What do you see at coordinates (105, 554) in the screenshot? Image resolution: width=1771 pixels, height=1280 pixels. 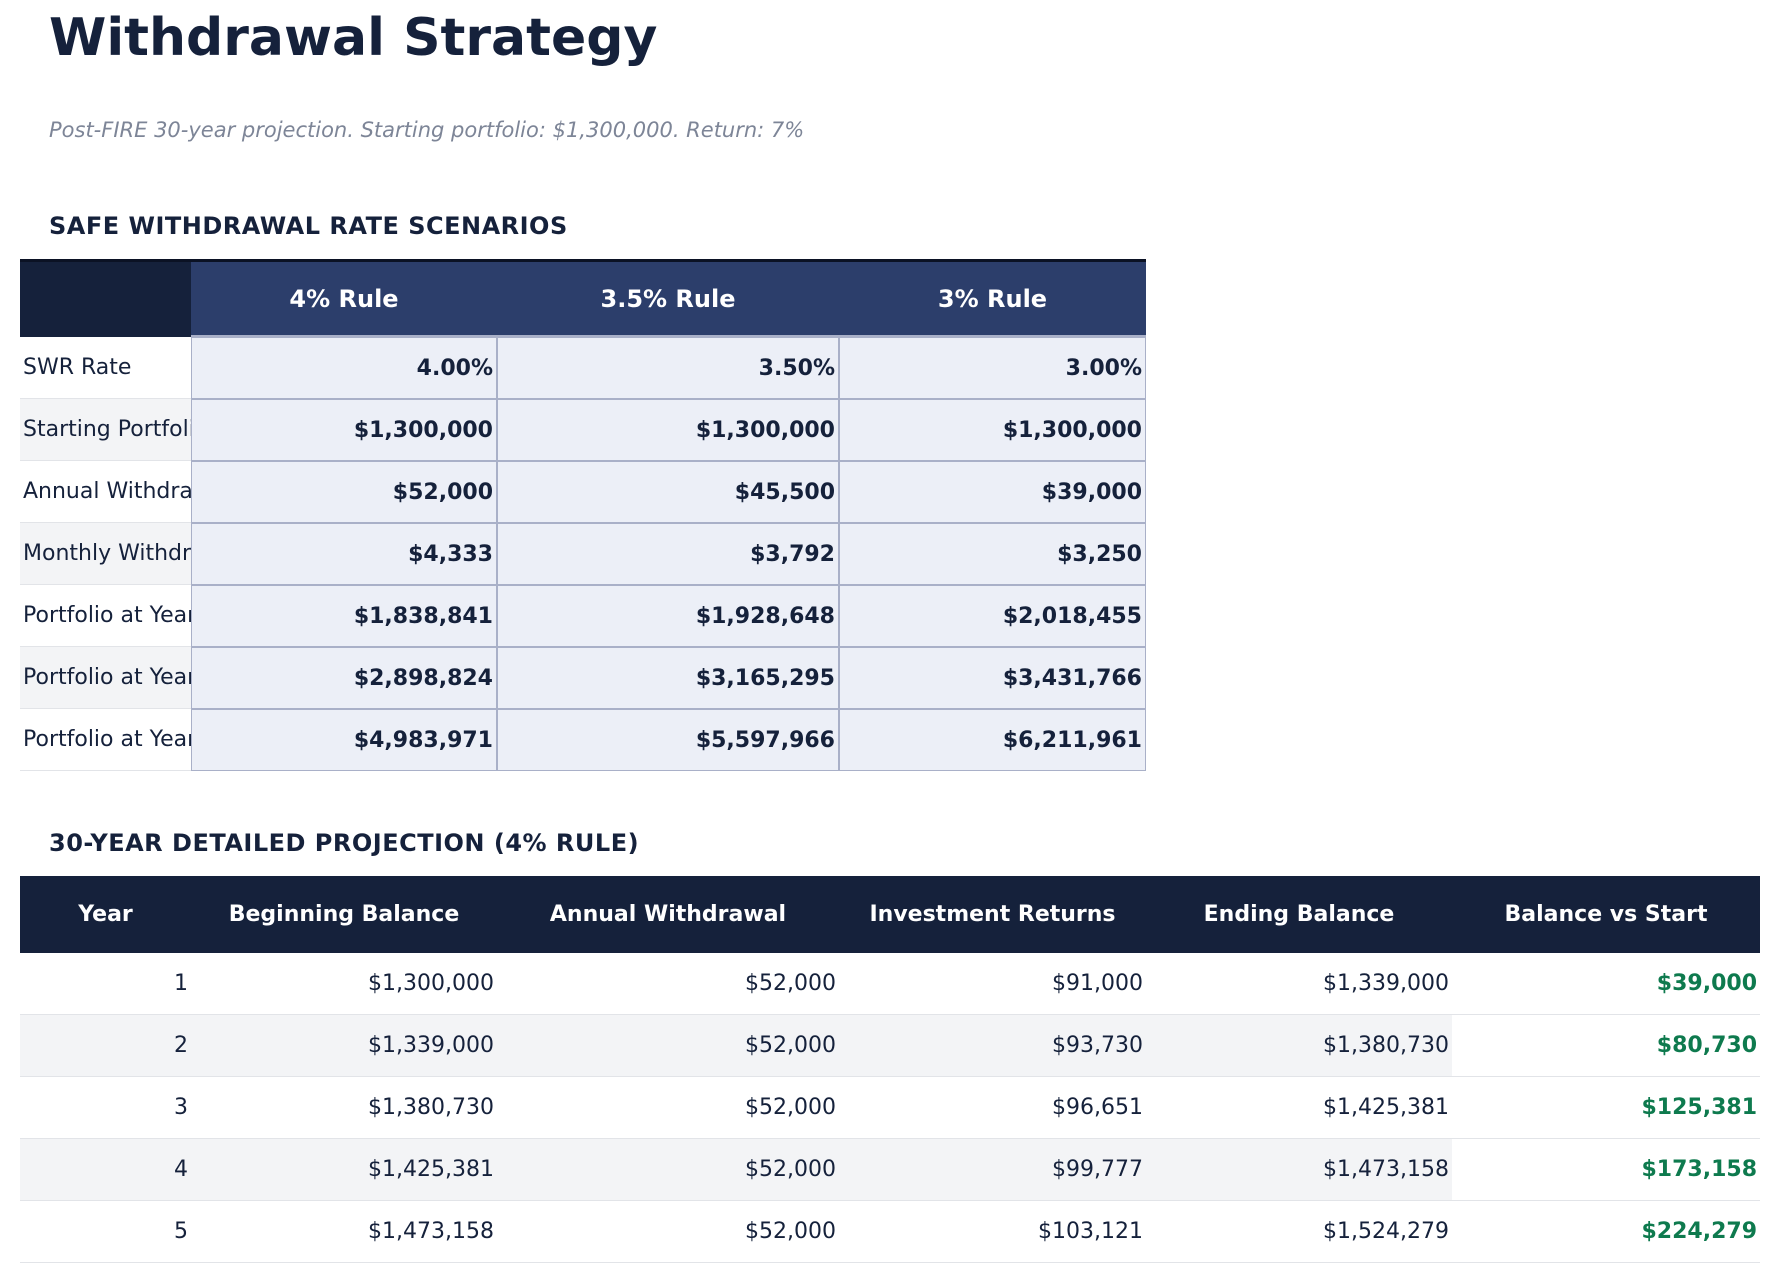 I see `row-label: Monthly Withdrawal` at bounding box center [105, 554].